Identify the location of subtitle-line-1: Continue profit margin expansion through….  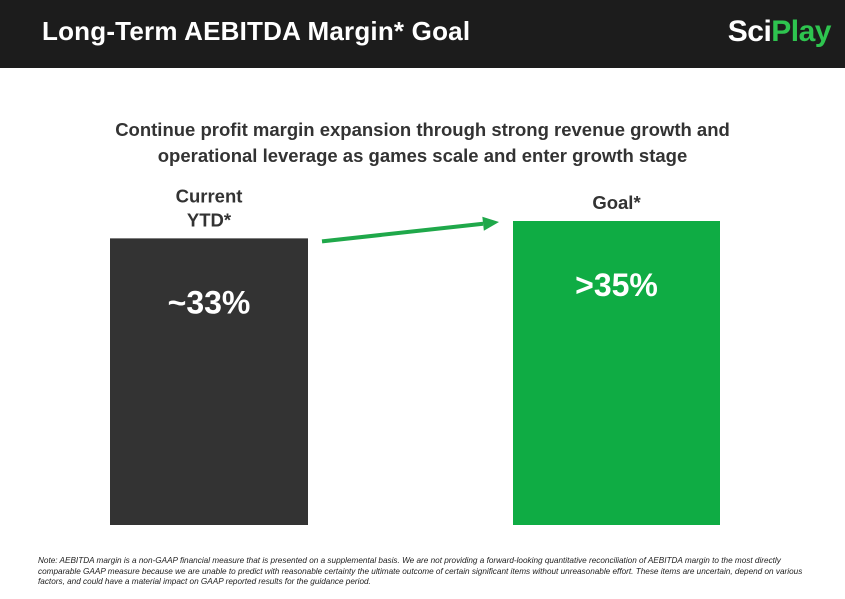
(422, 129).